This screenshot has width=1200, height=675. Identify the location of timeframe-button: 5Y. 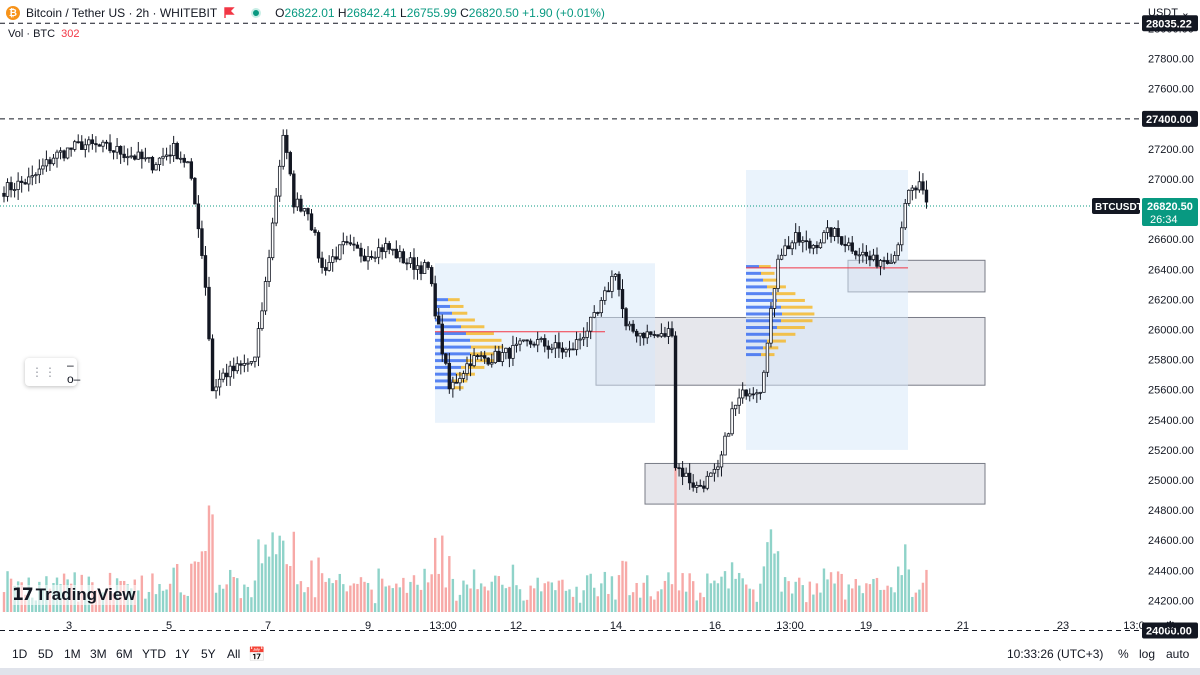
(208, 654).